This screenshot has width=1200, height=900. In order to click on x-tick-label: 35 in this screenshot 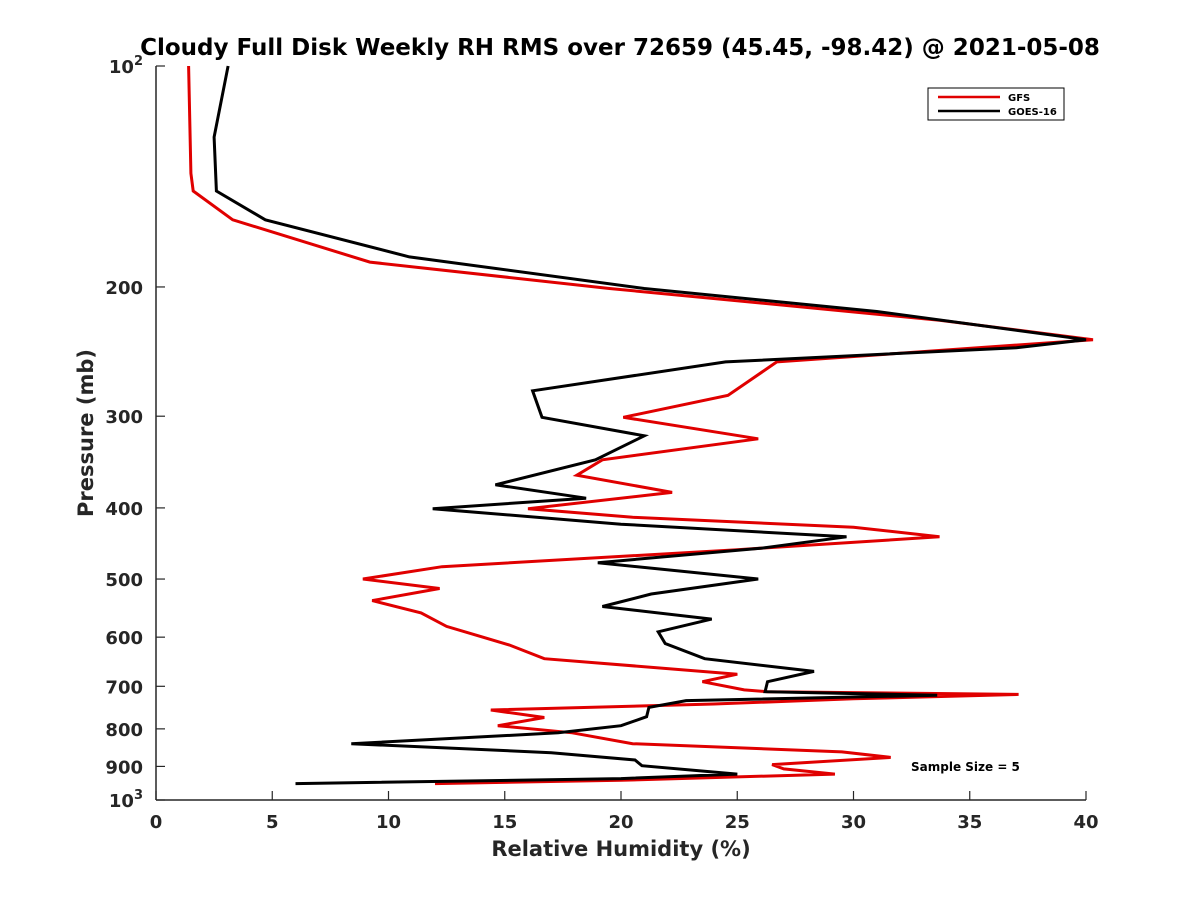, I will do `click(969, 822)`.